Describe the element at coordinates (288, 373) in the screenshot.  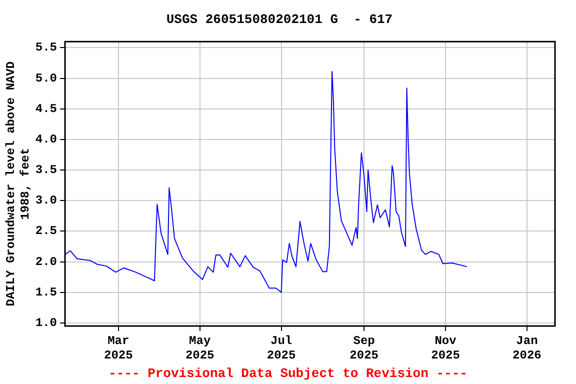
I see `text: ---- Provisional Data Subject to Revision ----` at that location.